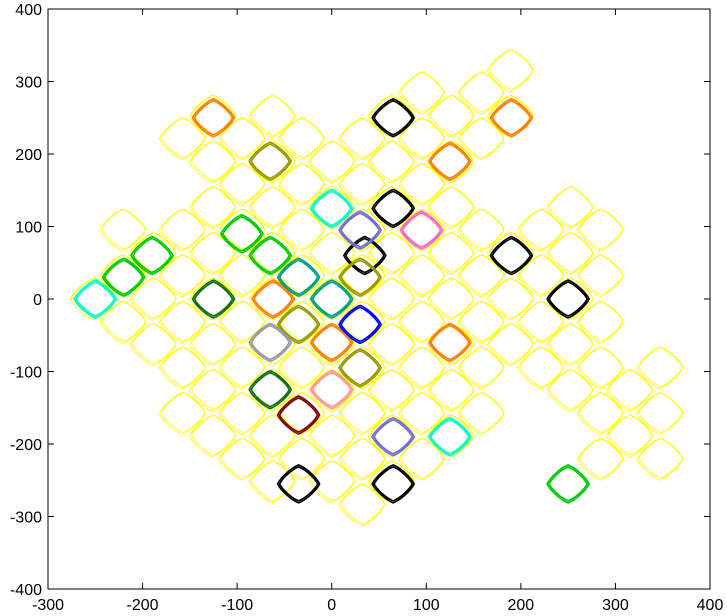  I want to click on y-tick-label: 300, so click(28, 83).